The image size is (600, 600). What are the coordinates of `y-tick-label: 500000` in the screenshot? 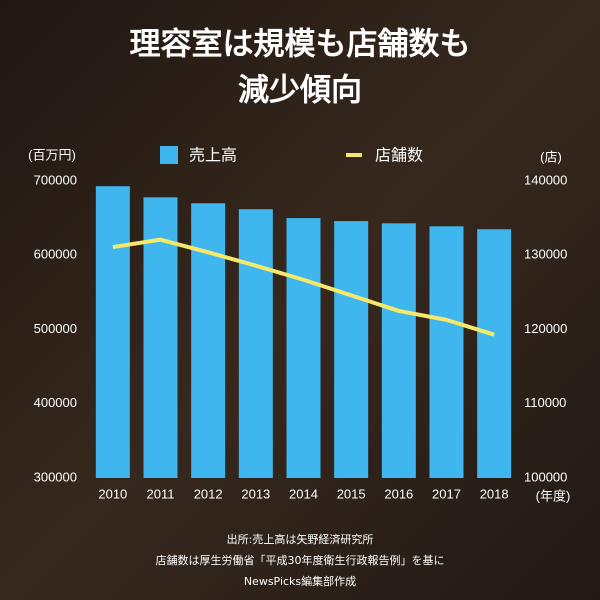 It's located at (55, 328).